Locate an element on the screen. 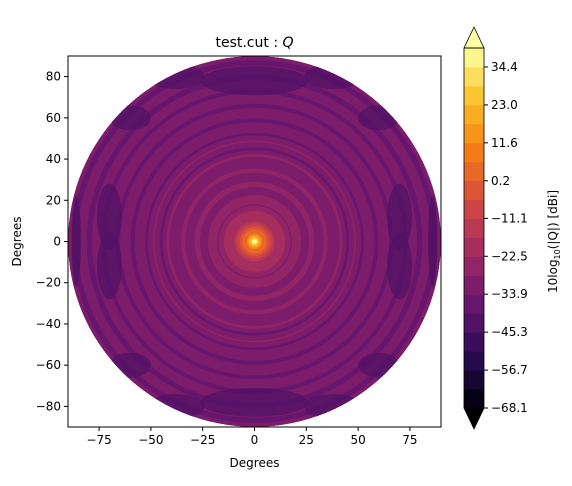 This screenshot has width=572, height=486. colorbar-label-subscript: 10 is located at coordinates (557, 254).